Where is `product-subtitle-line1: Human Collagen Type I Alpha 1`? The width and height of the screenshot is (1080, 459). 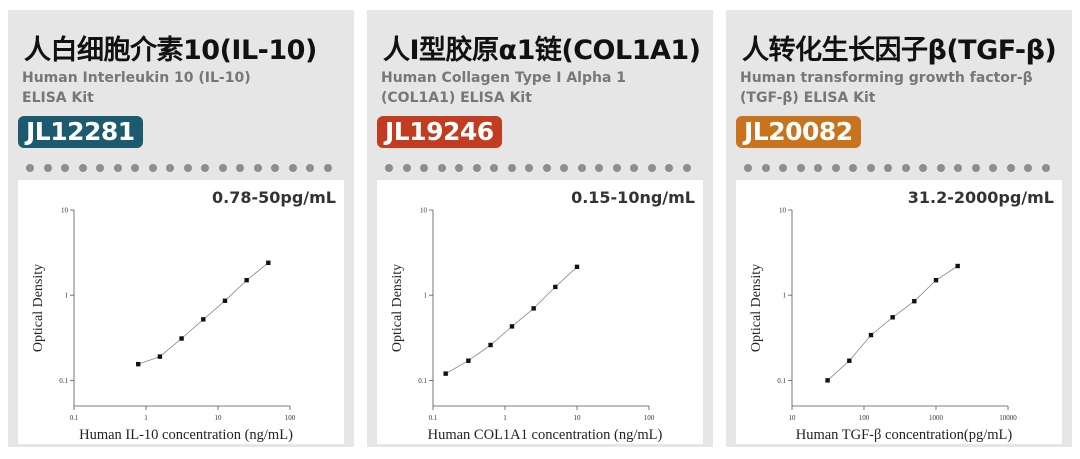 product-subtitle-line1: Human Collagen Type I Alpha 1 is located at coordinates (504, 78).